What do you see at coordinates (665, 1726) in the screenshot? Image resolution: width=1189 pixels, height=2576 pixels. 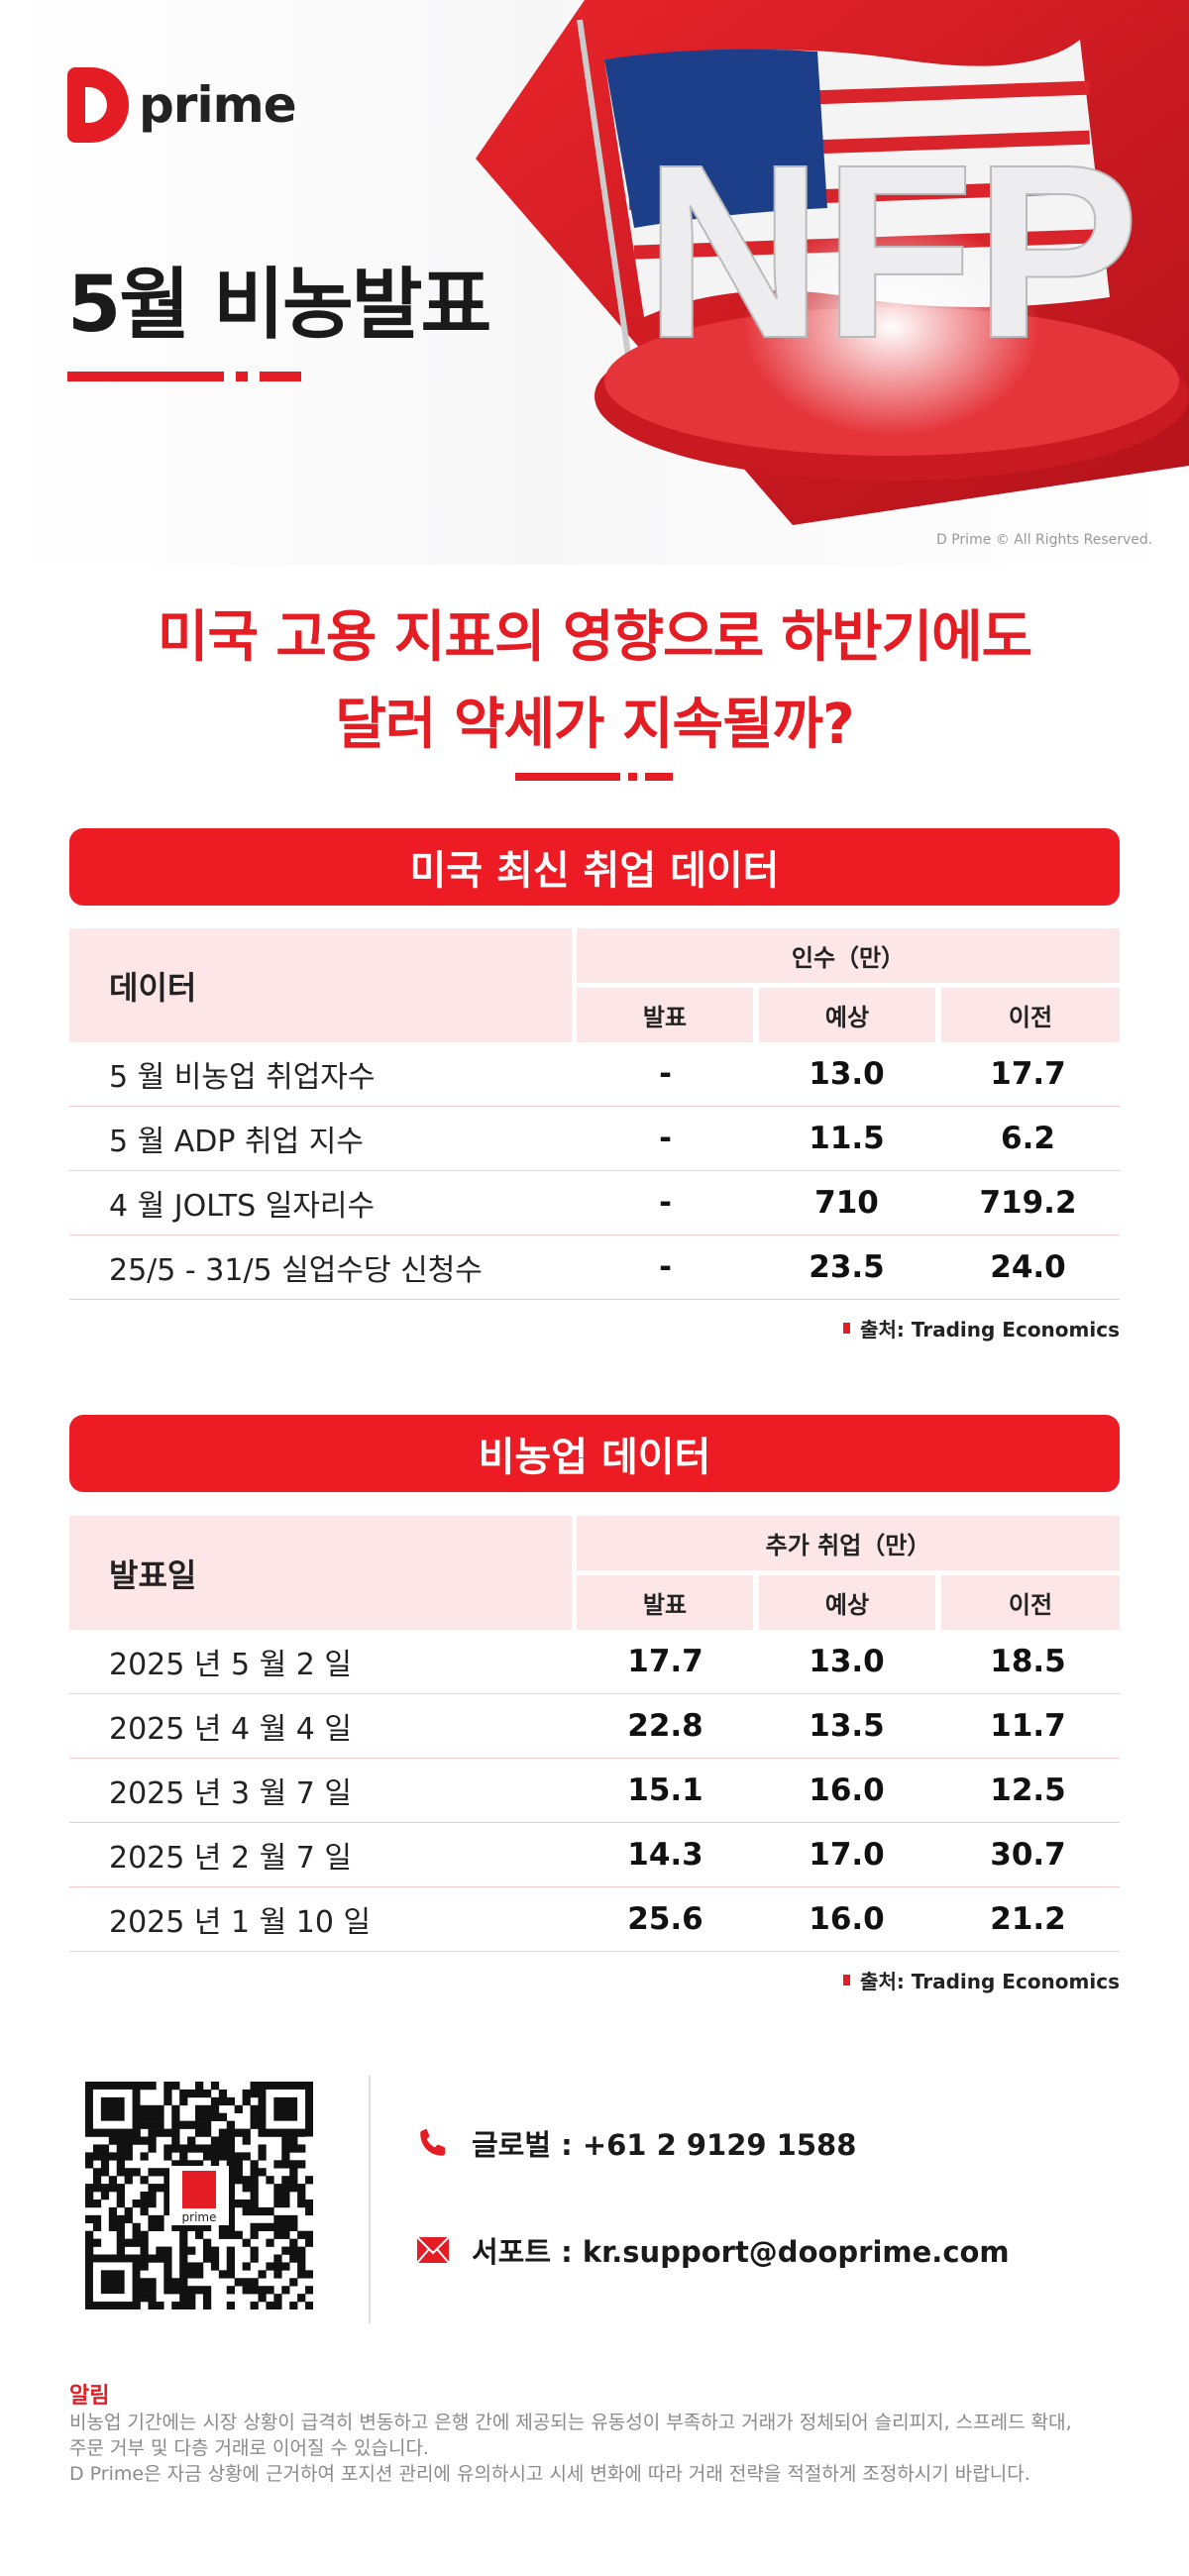 I see `cell-actual: 22.8` at bounding box center [665, 1726].